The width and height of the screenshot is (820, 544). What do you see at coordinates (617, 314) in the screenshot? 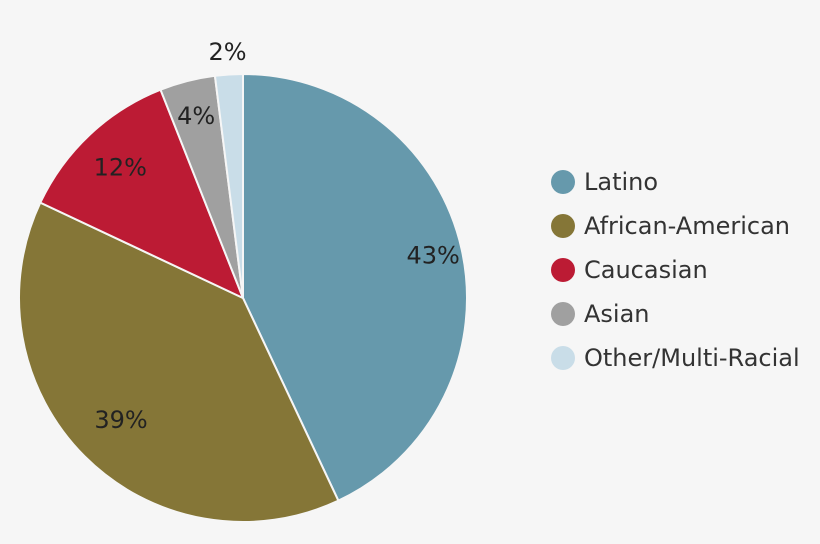
I see `legend-label-asian: Asian` at bounding box center [617, 314].